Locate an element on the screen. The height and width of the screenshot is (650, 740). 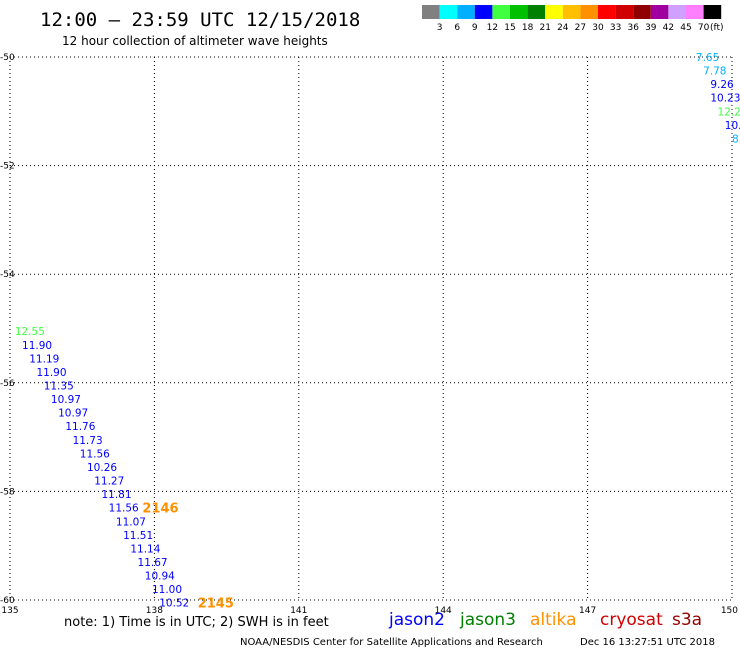
legend-tick-label: 42 is located at coordinates (668, 28).